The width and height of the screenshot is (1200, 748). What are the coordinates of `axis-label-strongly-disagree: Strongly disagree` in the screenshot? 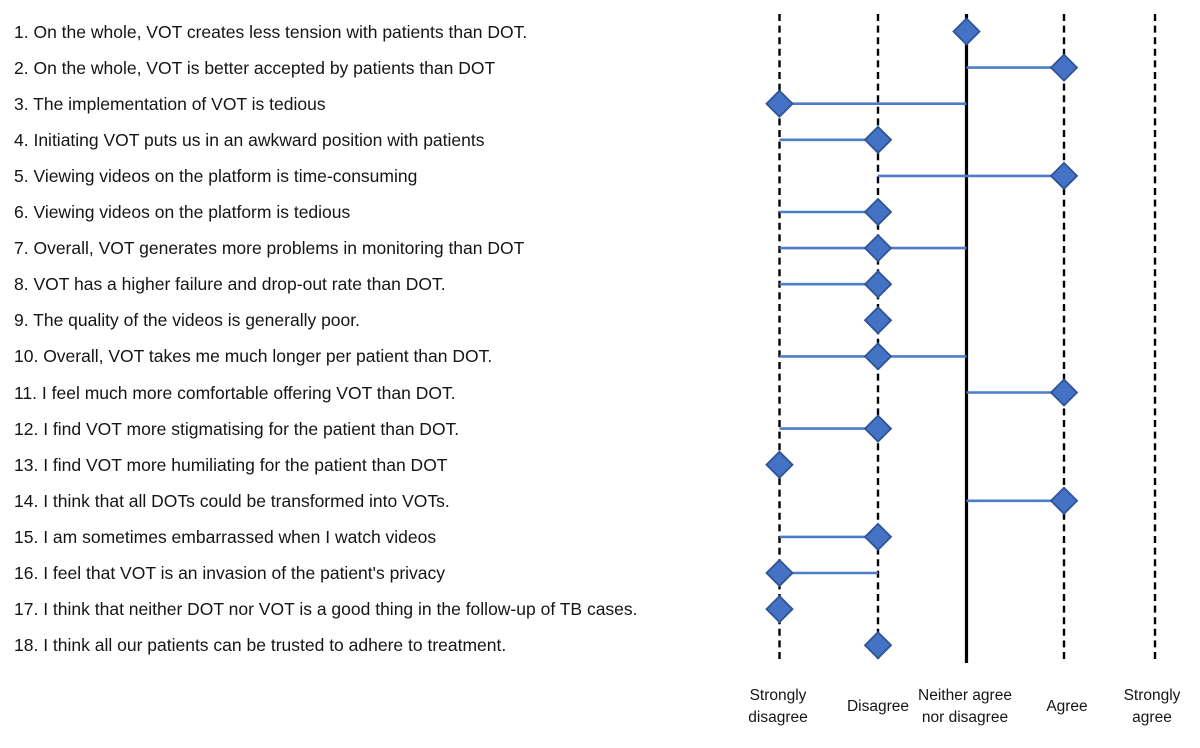 It's located at (778, 706).